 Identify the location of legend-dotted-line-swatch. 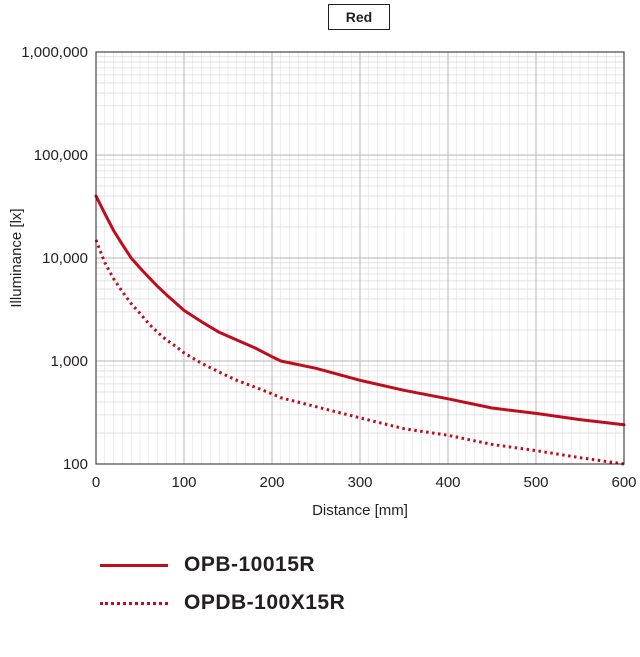
(134, 603).